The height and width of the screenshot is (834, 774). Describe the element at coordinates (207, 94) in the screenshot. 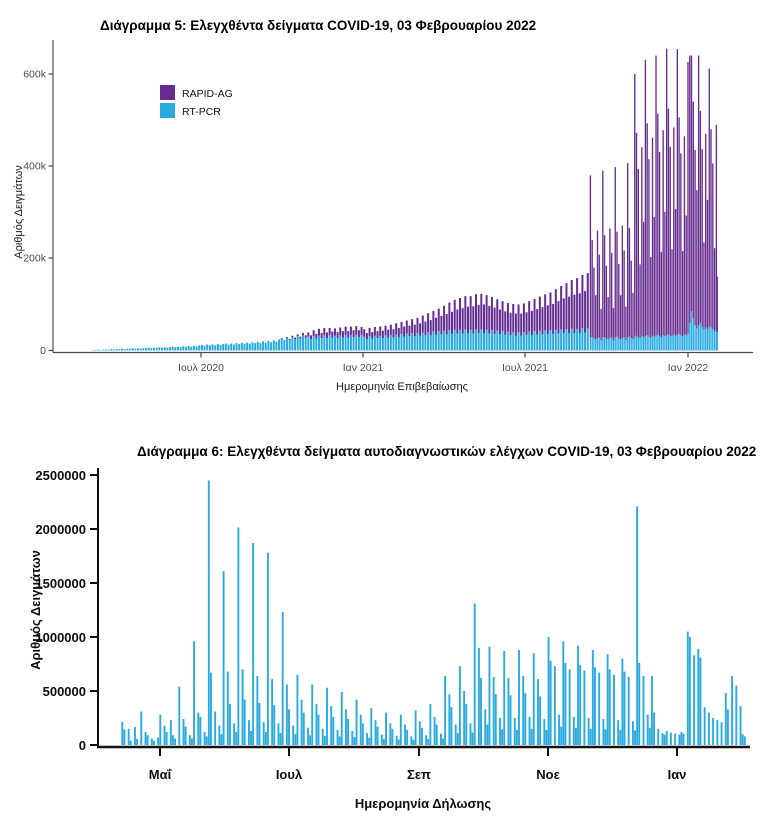

I see `legend-label-rapid-ag: RAPID-AG` at that location.